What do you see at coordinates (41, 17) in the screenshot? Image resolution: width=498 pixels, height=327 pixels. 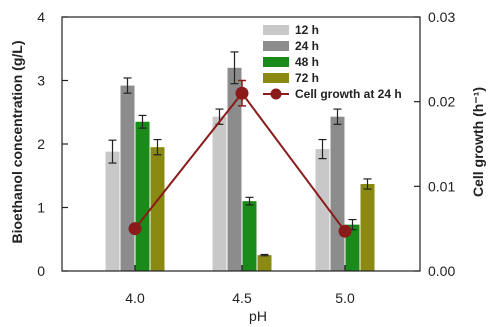 I see `y-left-tick-label: 4` at bounding box center [41, 17].